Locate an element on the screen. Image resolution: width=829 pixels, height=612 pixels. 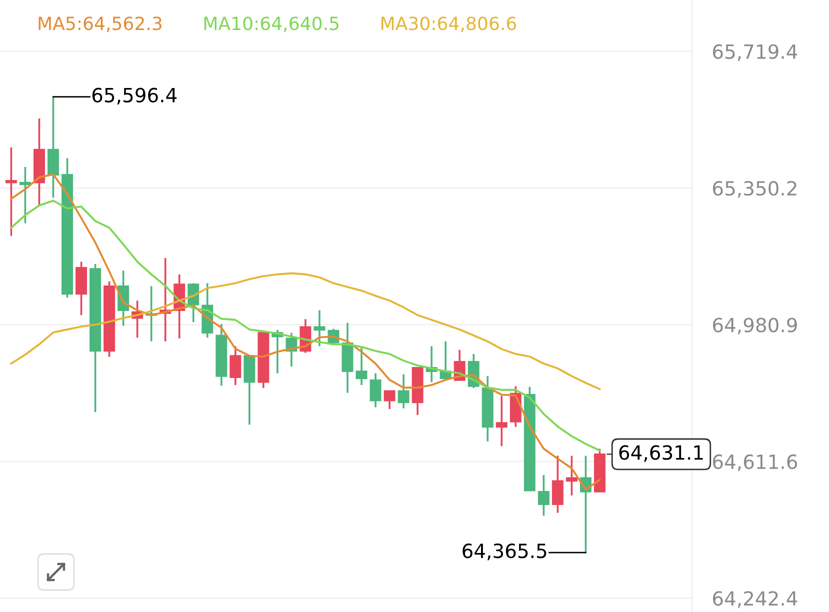
y-tick-label: 64,242.4 is located at coordinates (755, 599).